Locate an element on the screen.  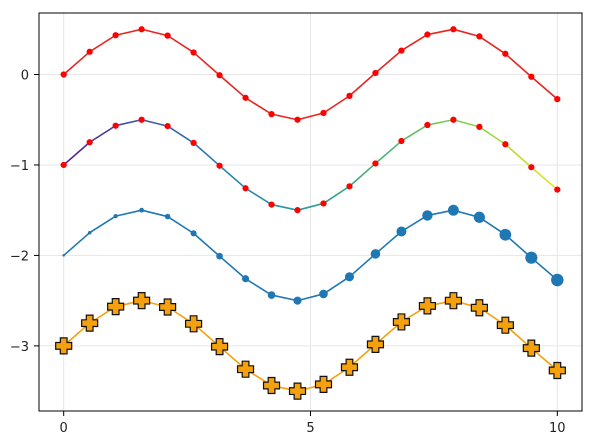
y-tick-label: −3 is located at coordinates (19, 347).